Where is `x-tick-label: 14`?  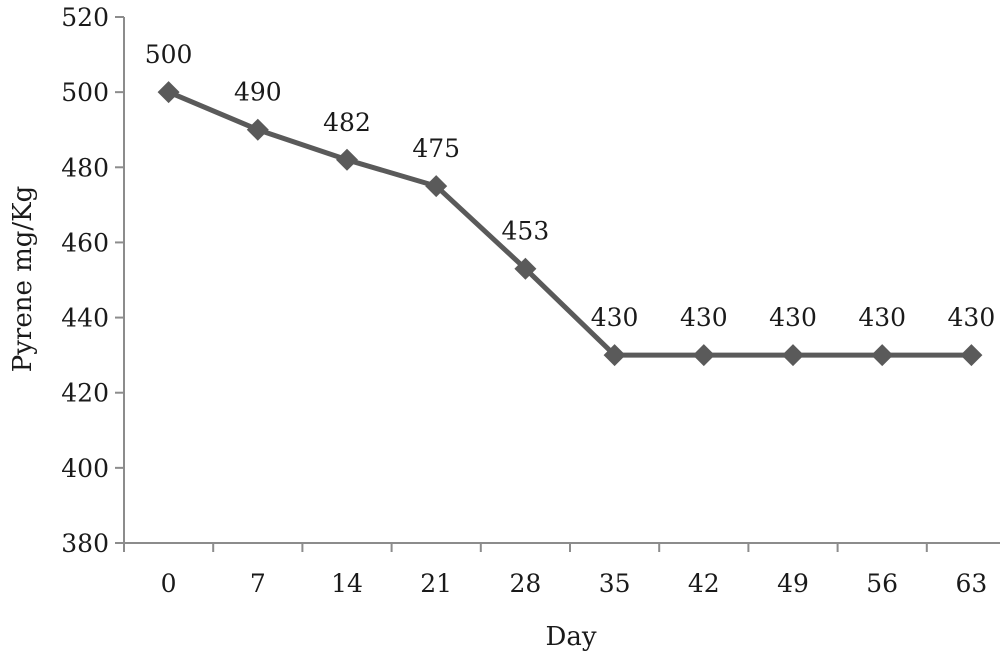 x-tick-label: 14 is located at coordinates (347, 583).